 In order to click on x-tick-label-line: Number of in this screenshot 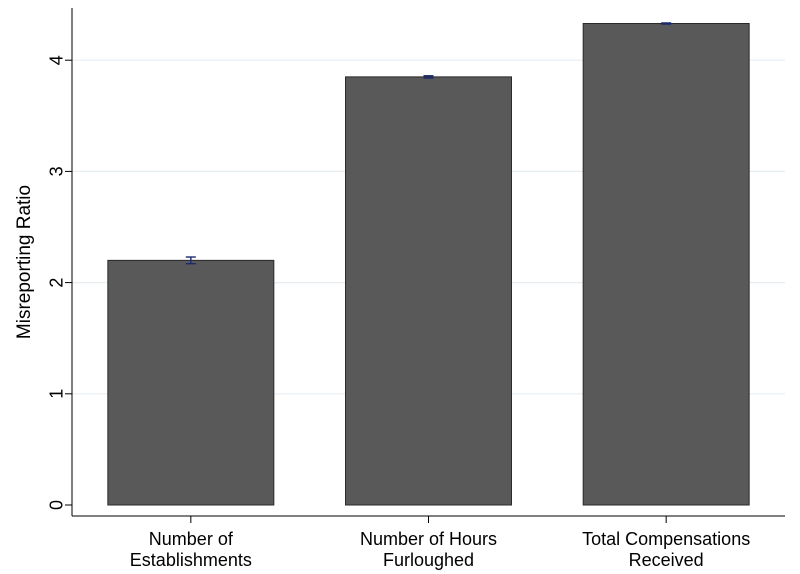, I will do `click(191, 539)`.